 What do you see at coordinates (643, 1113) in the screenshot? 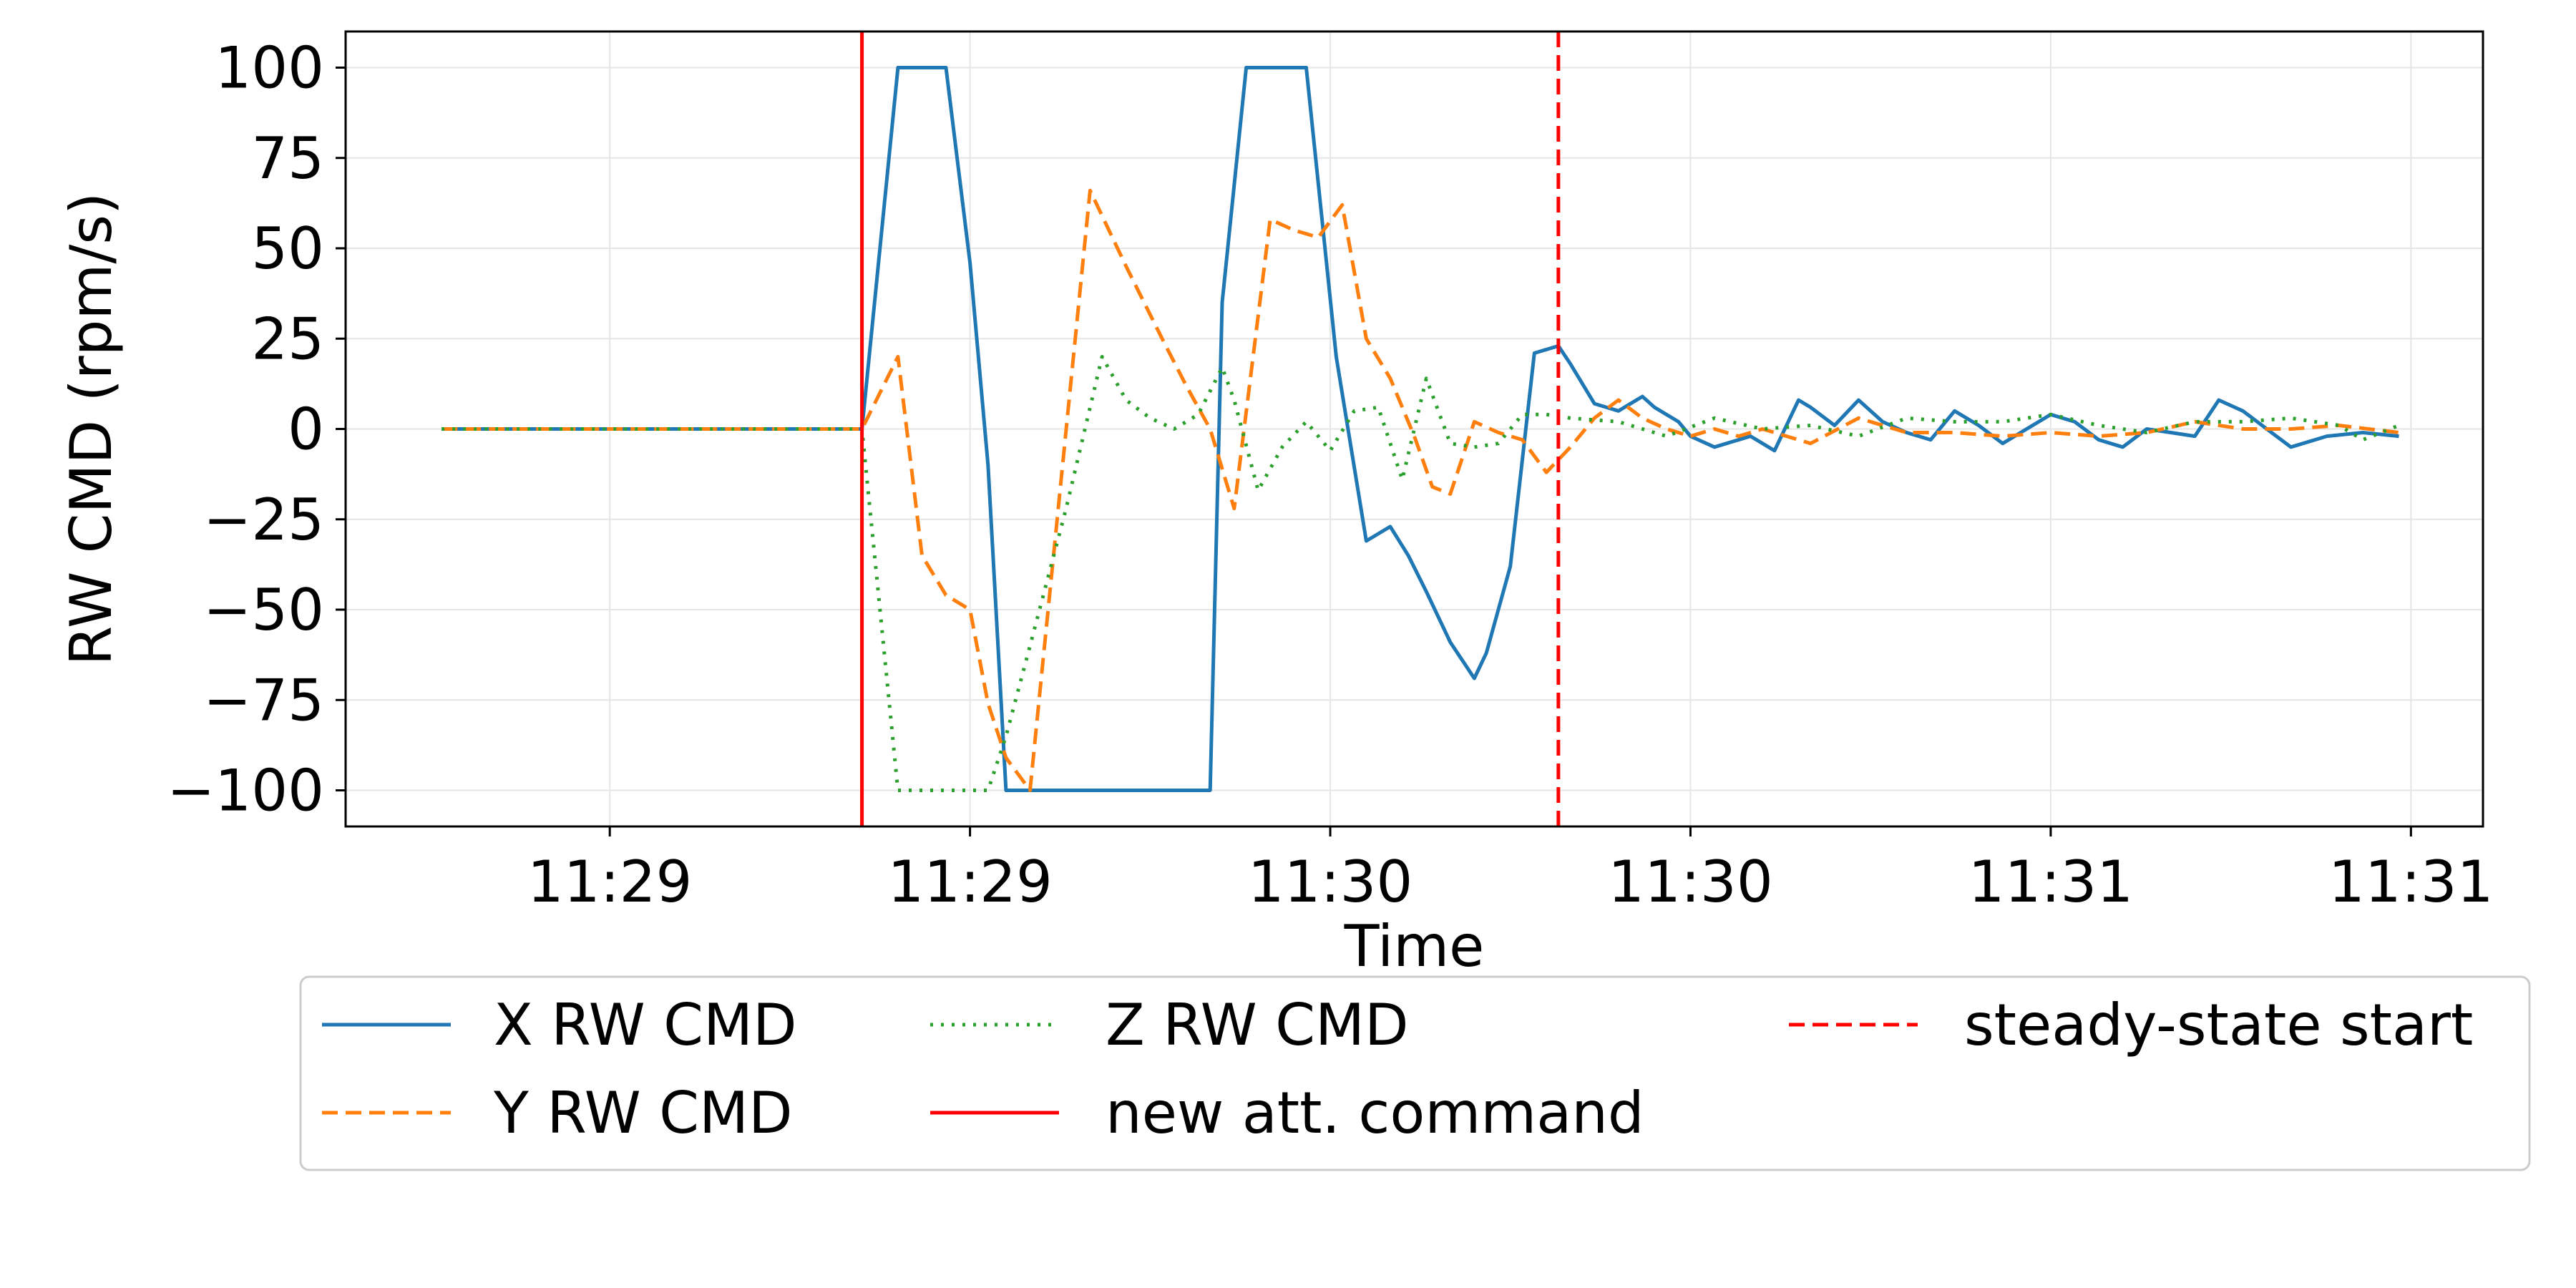
I see `legend-label: Y RW CMD` at bounding box center [643, 1113].